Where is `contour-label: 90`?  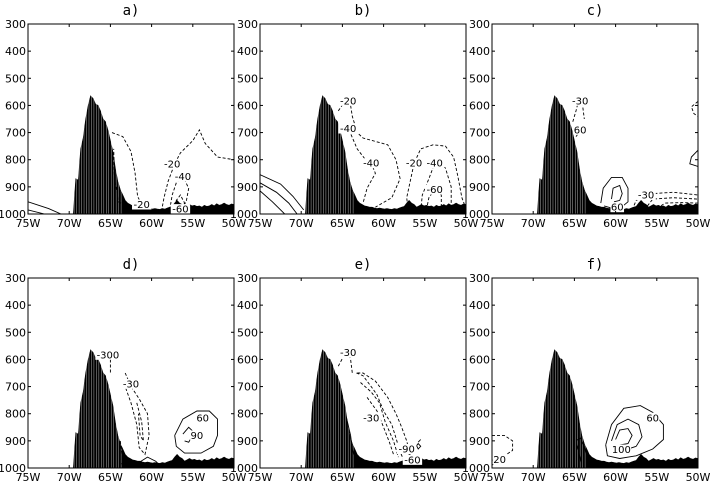
contour-label: 90 is located at coordinates (197, 436).